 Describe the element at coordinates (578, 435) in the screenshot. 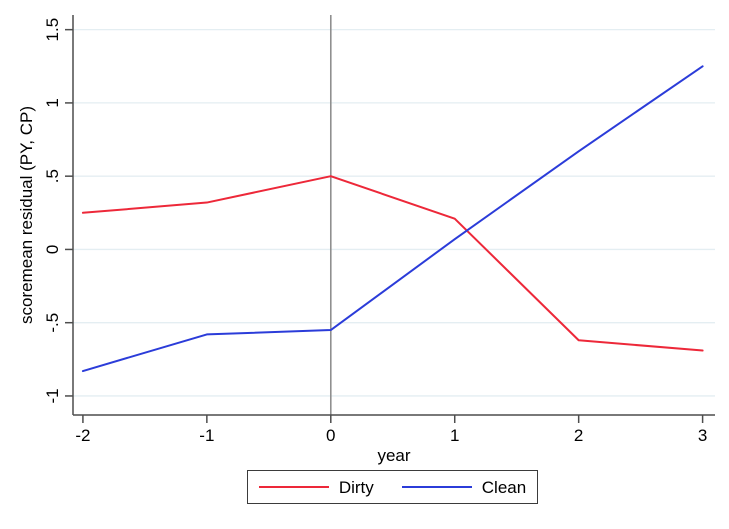

I see `x-tick-label: 2` at that location.